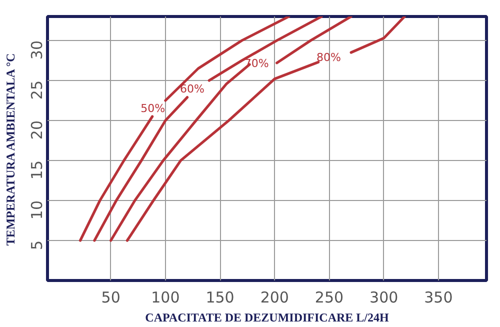 This screenshot has width=500, height=327. Describe the element at coordinates (37, 245) in the screenshot. I see `y-tick-label: 5` at that location.